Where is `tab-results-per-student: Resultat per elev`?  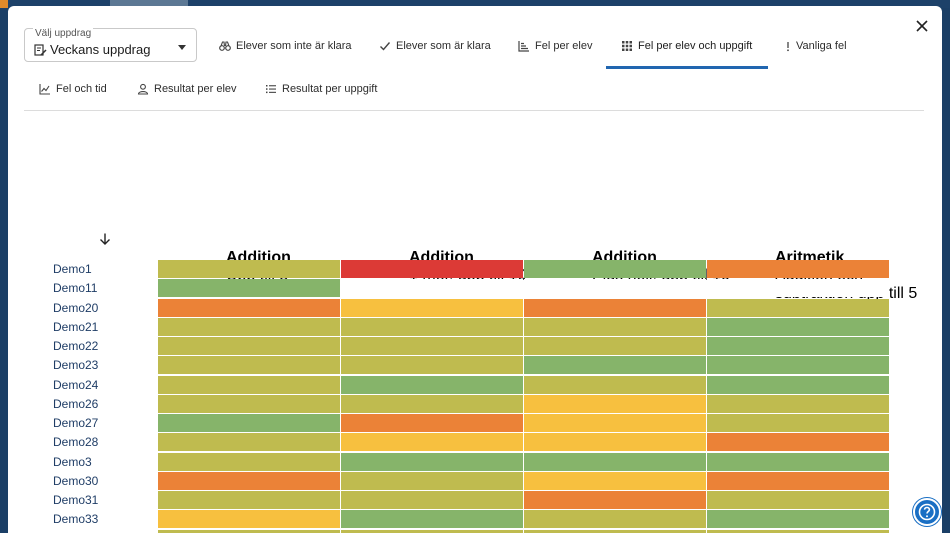
tab-results-per-student: Resultat per elev is located at coordinates (187, 89).